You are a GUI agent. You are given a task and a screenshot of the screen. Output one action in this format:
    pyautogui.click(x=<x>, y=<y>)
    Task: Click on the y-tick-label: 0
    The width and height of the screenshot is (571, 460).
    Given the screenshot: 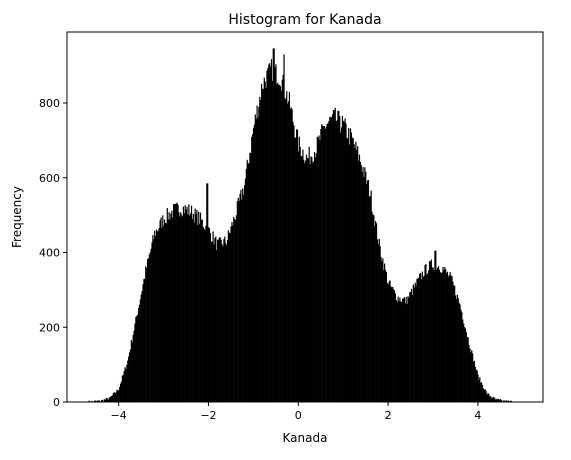 What is the action you would take?
    pyautogui.click(x=56, y=402)
    